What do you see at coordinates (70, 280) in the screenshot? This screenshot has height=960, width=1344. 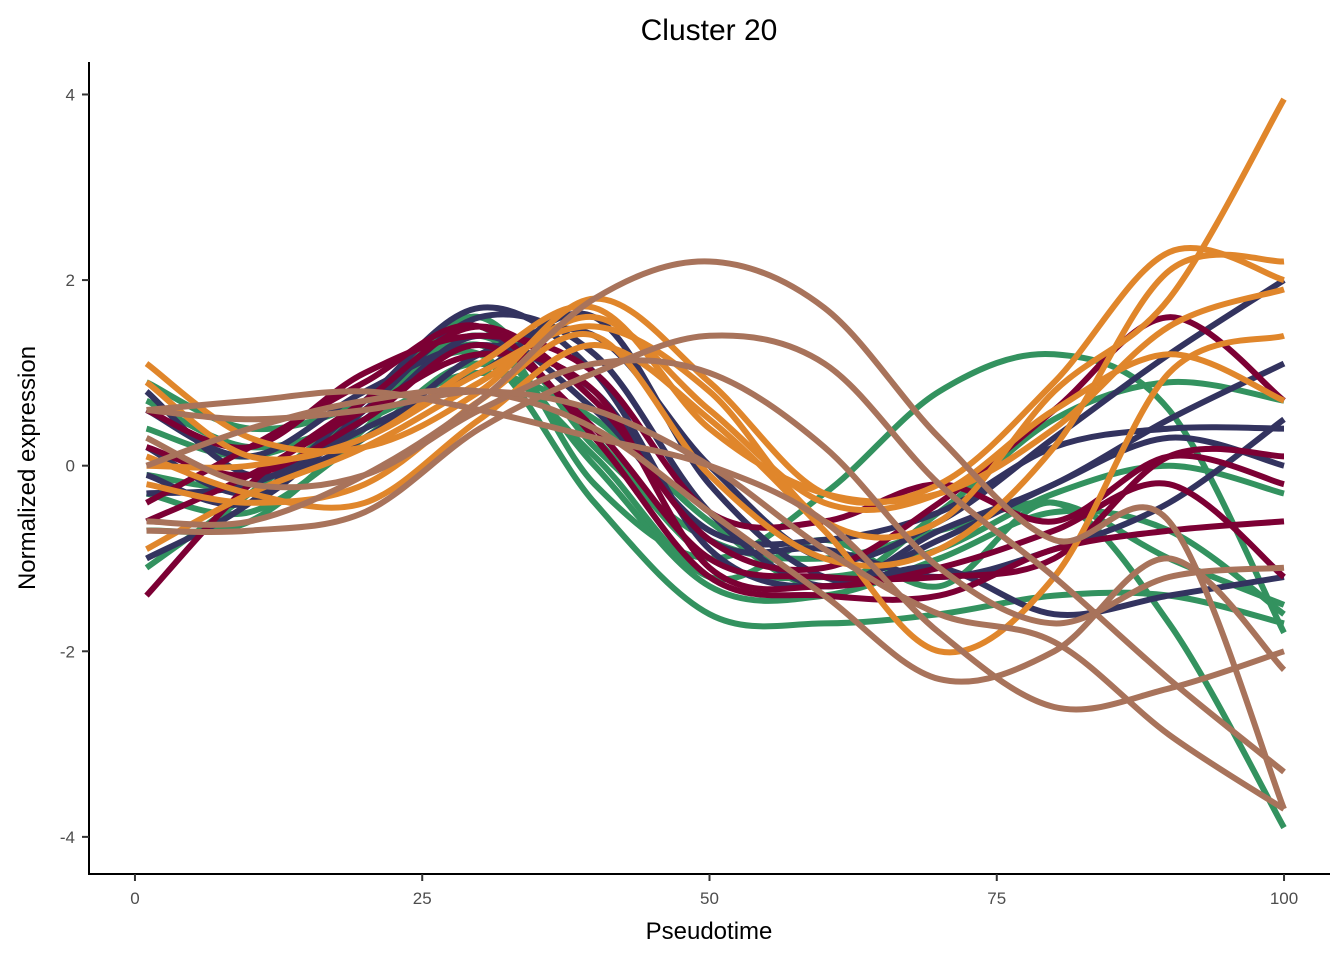 I see `y-tick-label: 2` at bounding box center [70, 280].